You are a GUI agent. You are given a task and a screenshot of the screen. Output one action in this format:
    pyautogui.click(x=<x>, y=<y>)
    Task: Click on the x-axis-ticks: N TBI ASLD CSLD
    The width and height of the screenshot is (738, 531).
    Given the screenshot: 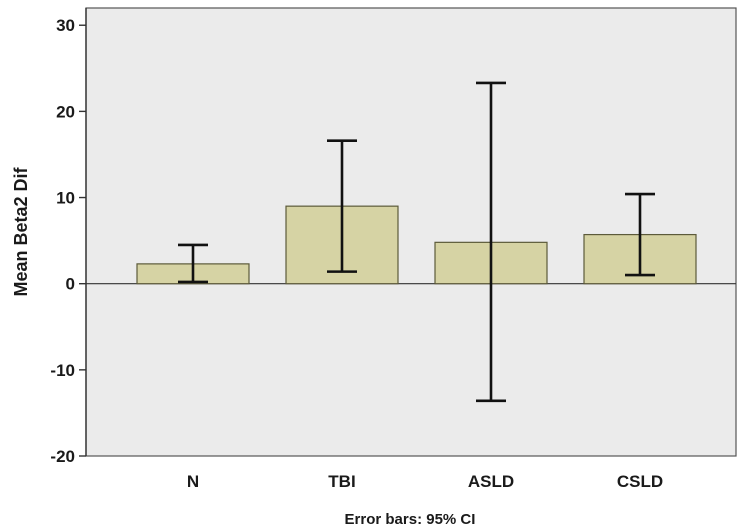 What is the action you would take?
    pyautogui.click(x=425, y=481)
    